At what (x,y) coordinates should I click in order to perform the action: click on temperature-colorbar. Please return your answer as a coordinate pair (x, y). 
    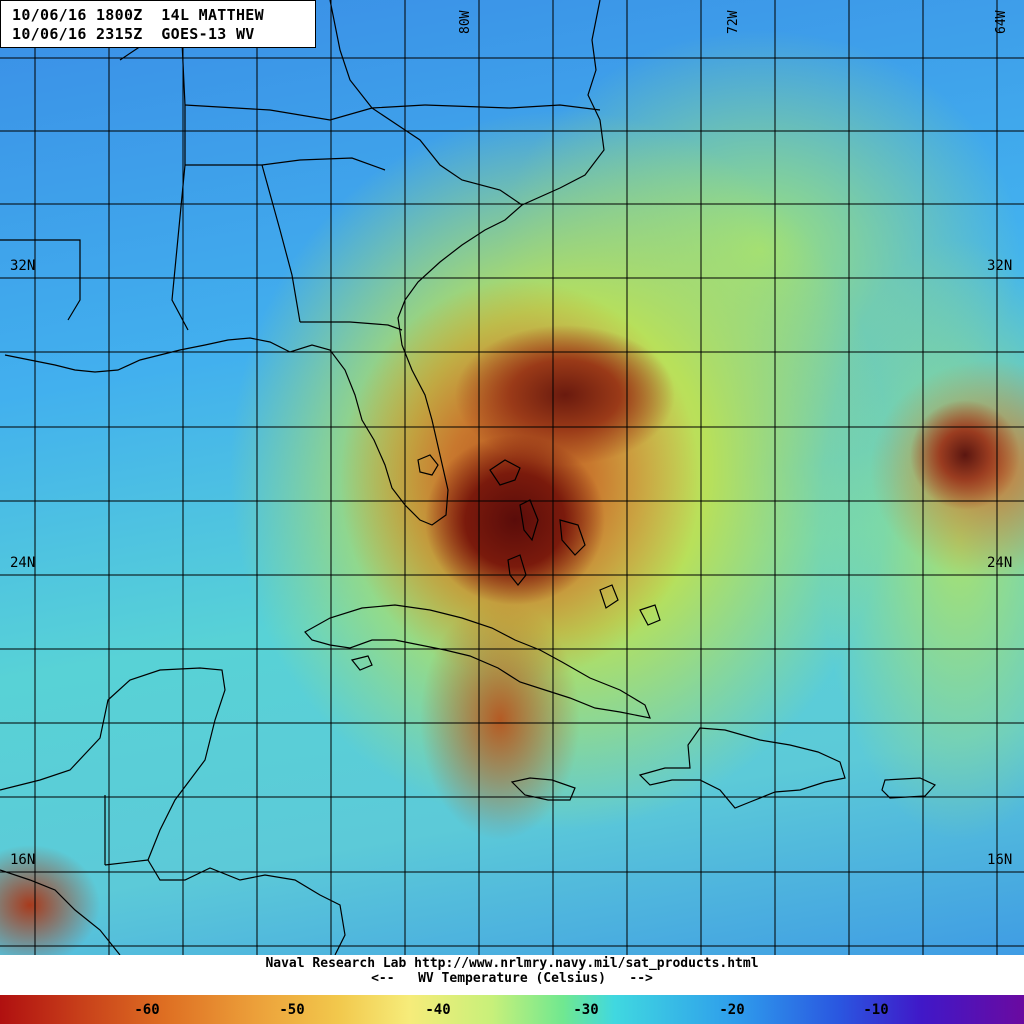
    Looking at the image, I should click on (512, 1009).